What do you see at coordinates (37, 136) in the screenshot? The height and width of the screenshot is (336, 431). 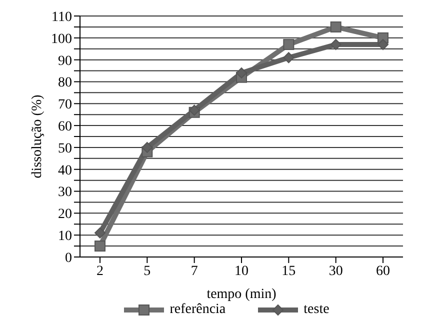 I see `y-axis-title: dissolução (%)` at bounding box center [37, 136].